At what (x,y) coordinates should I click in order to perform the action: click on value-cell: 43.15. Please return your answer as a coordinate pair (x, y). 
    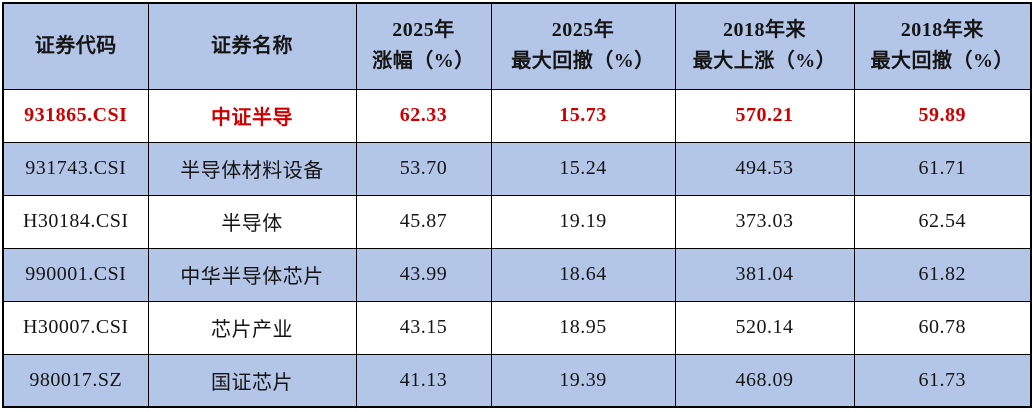
    Looking at the image, I should click on (423, 327).